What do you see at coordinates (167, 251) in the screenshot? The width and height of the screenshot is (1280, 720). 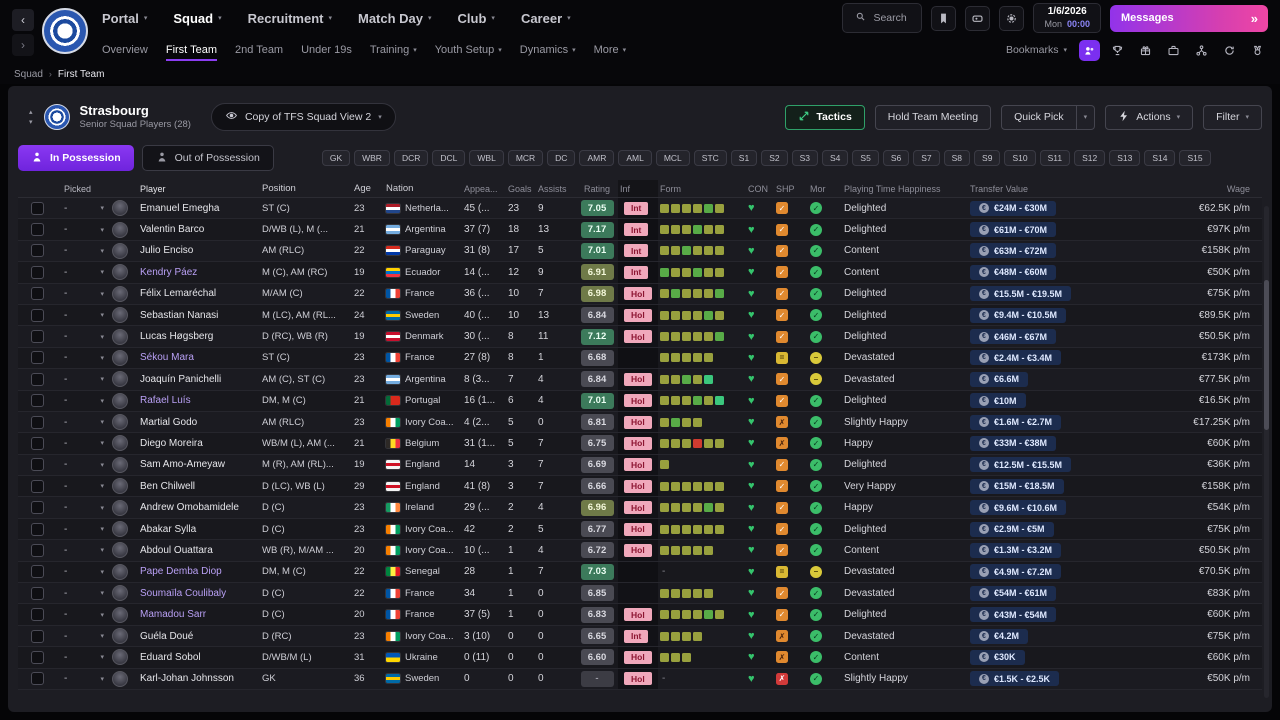 I see `player-name-link: Julio Enciso` at bounding box center [167, 251].